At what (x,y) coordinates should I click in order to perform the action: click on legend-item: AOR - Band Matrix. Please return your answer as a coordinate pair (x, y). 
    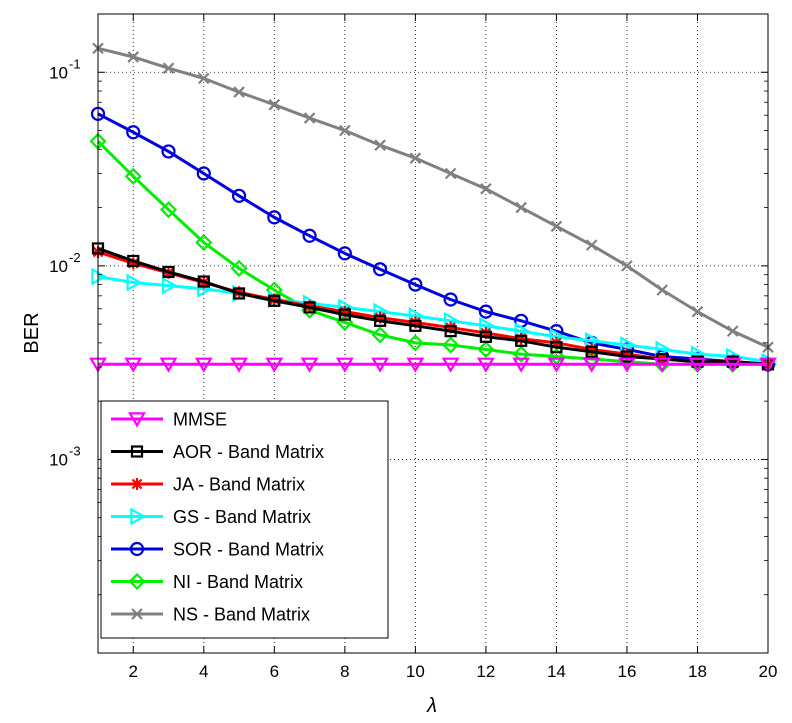
    Looking at the image, I should click on (217, 452).